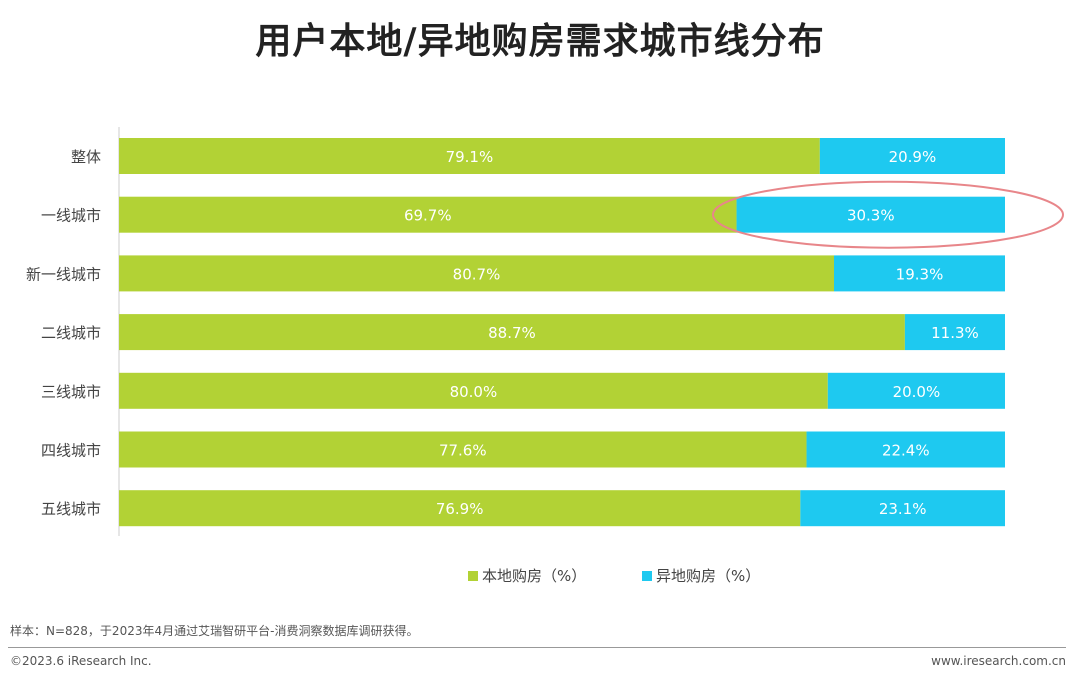 This screenshot has height=683, width=1080. I want to click on website-link: www.iresearch.com.cn, so click(998, 661).